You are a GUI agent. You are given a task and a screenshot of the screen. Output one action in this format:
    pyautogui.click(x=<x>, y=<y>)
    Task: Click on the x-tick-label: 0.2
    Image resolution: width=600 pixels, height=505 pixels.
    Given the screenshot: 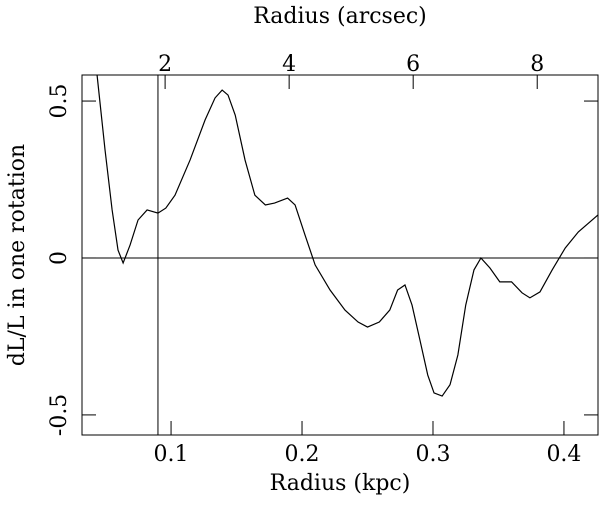 What is the action you would take?
    pyautogui.click(x=302, y=454)
    